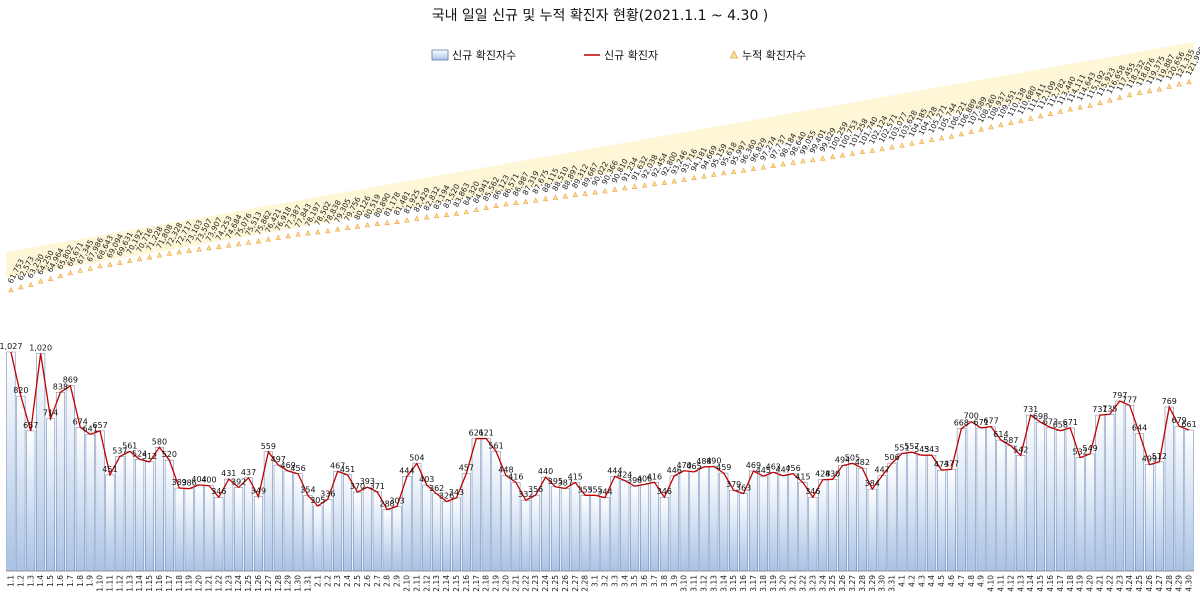 The image size is (1200, 602). What do you see at coordinates (833, 525) in the screenshot?
I see `bar-3.25` at bounding box center [833, 525].